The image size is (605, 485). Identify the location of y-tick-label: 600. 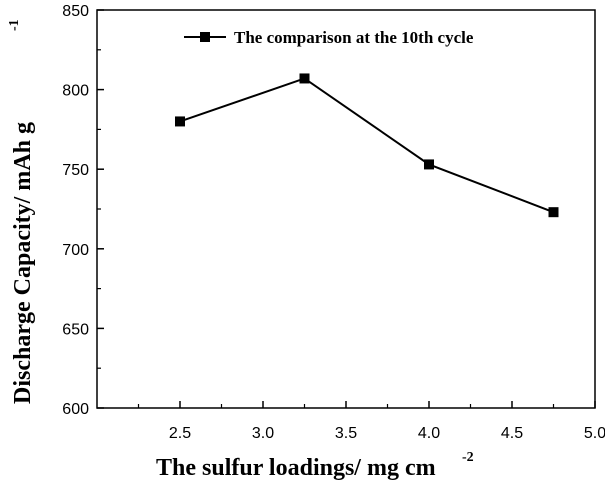
(75, 409).